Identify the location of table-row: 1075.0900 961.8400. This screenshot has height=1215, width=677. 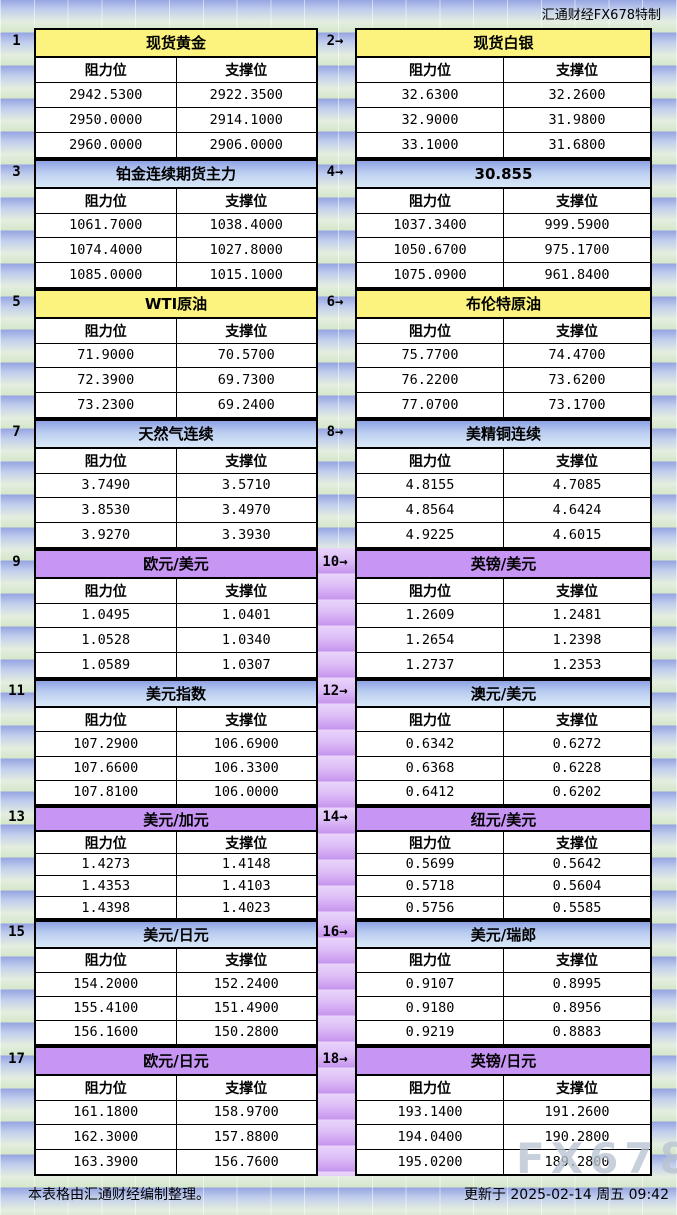
(503, 275).